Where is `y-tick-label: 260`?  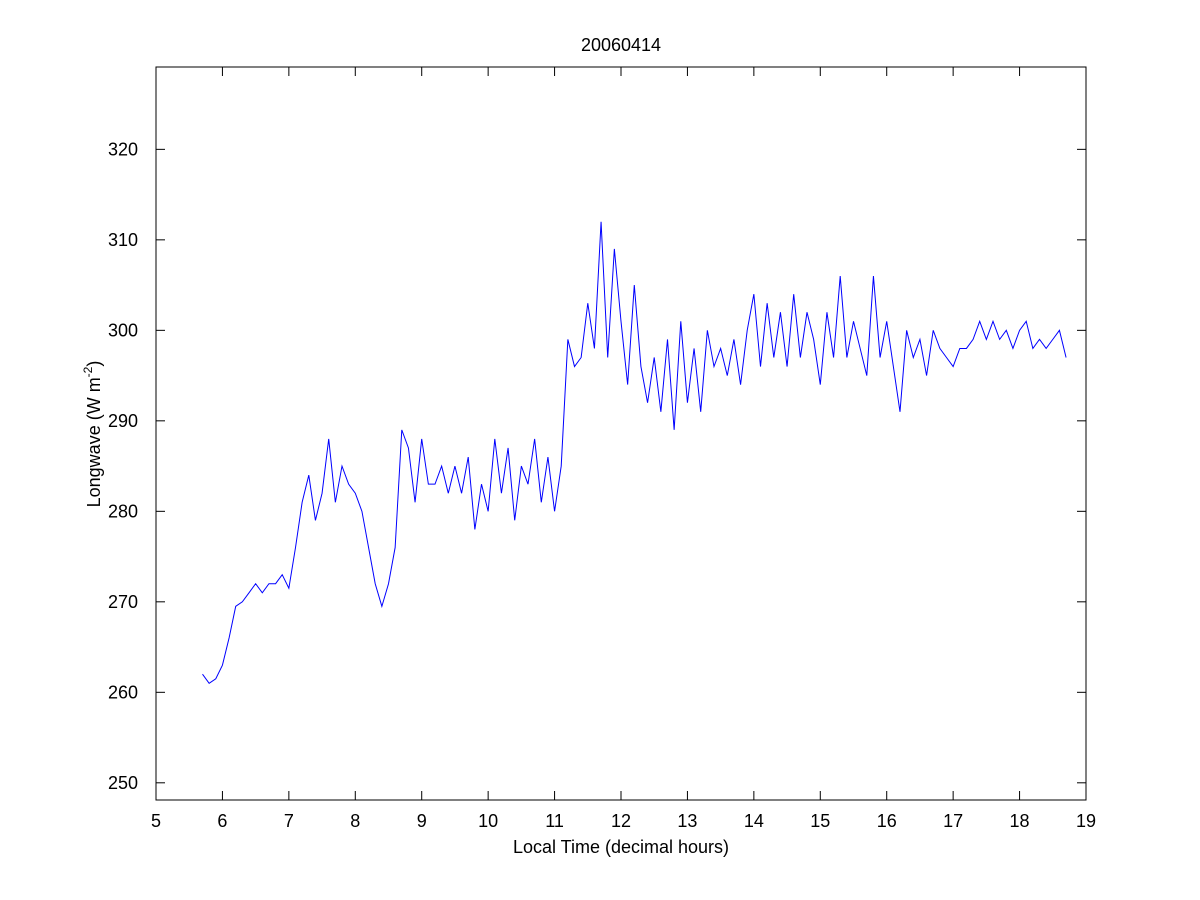 y-tick-label: 260 is located at coordinates (123, 692).